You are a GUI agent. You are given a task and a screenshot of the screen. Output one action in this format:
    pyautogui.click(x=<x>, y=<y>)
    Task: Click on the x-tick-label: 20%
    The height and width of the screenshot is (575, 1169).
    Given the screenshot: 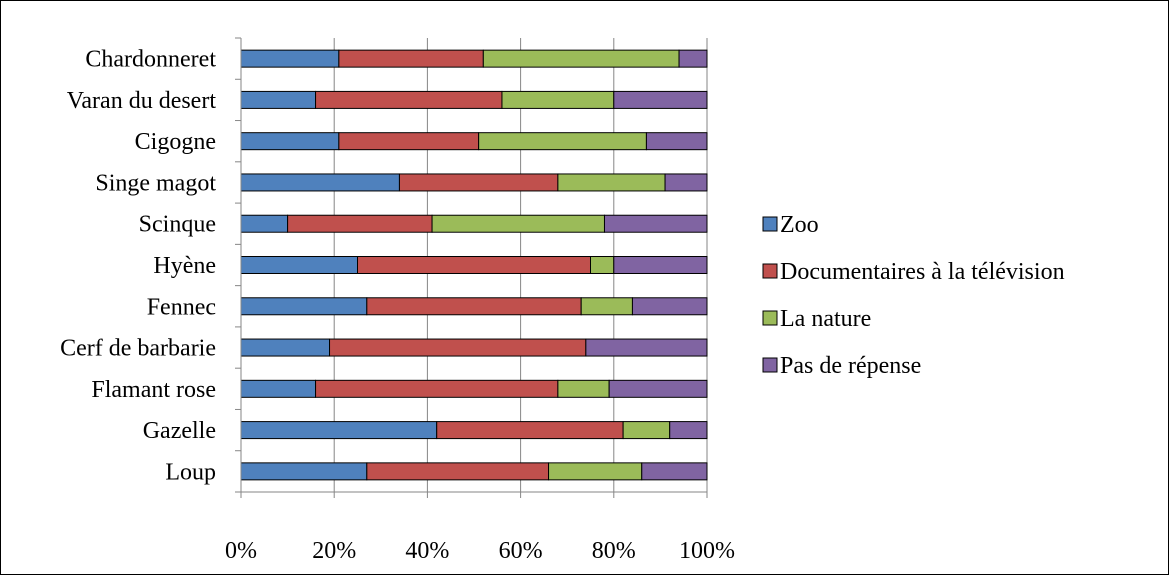 What is the action you would take?
    pyautogui.click(x=334, y=551)
    